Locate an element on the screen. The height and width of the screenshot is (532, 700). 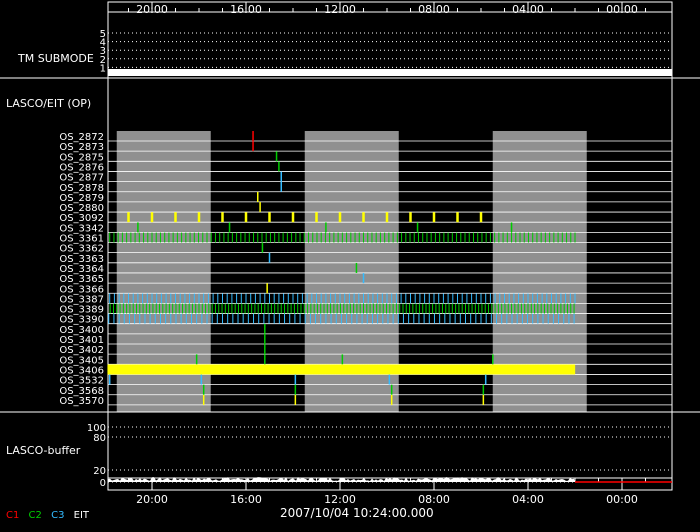
legend-eit: EIT is located at coordinates (81, 515).